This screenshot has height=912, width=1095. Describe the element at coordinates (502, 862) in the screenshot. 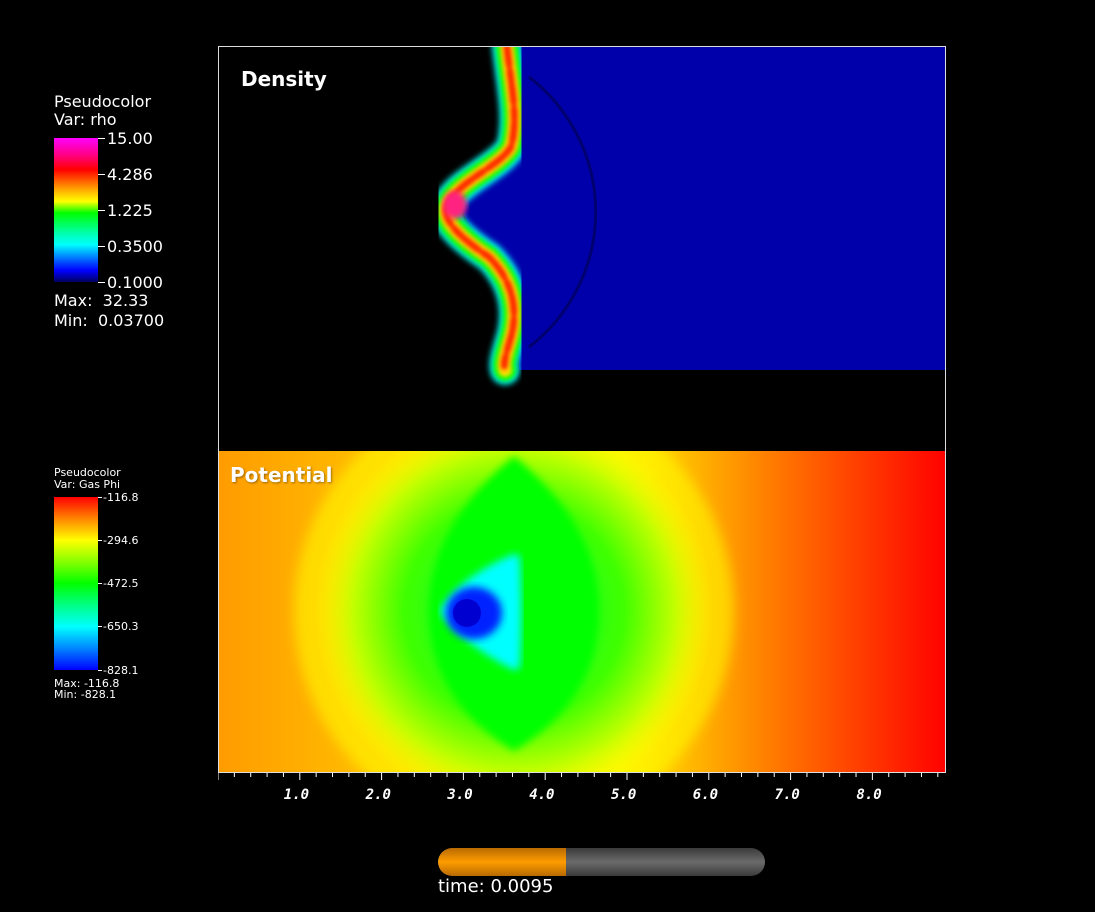

I see `time-slider-fill` at that location.